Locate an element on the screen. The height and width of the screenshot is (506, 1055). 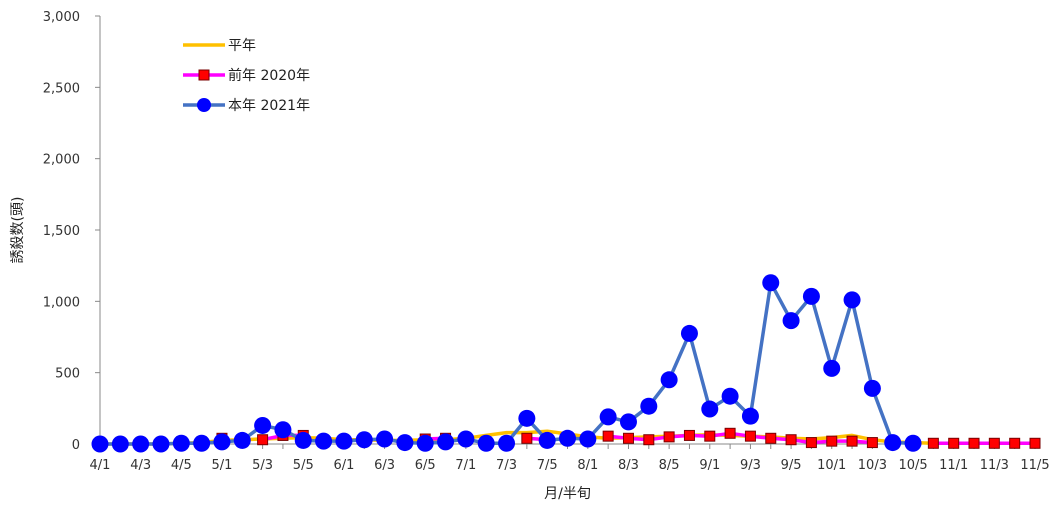
x-tick-label: 11/3 is located at coordinates (994, 465).